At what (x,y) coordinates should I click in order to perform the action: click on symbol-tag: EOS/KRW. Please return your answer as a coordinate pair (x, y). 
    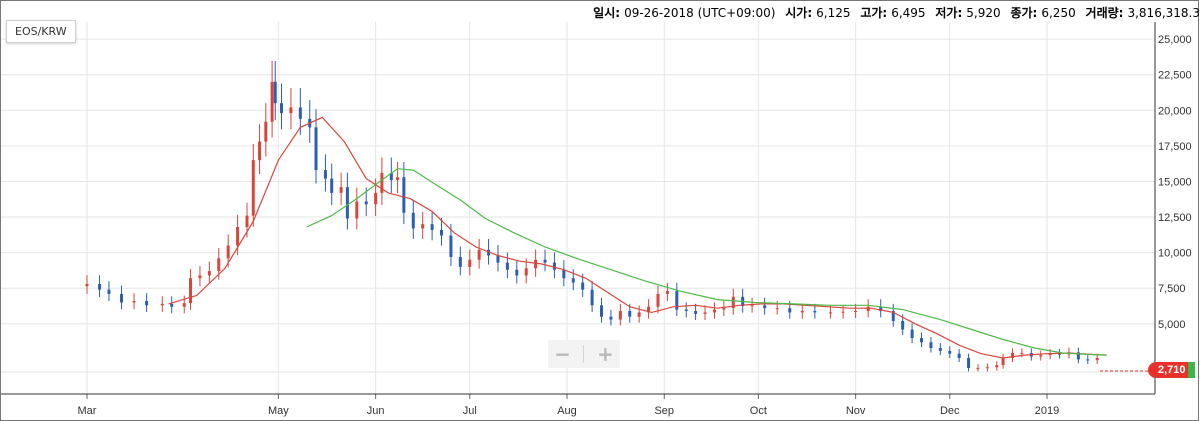
    Looking at the image, I should click on (41, 31).